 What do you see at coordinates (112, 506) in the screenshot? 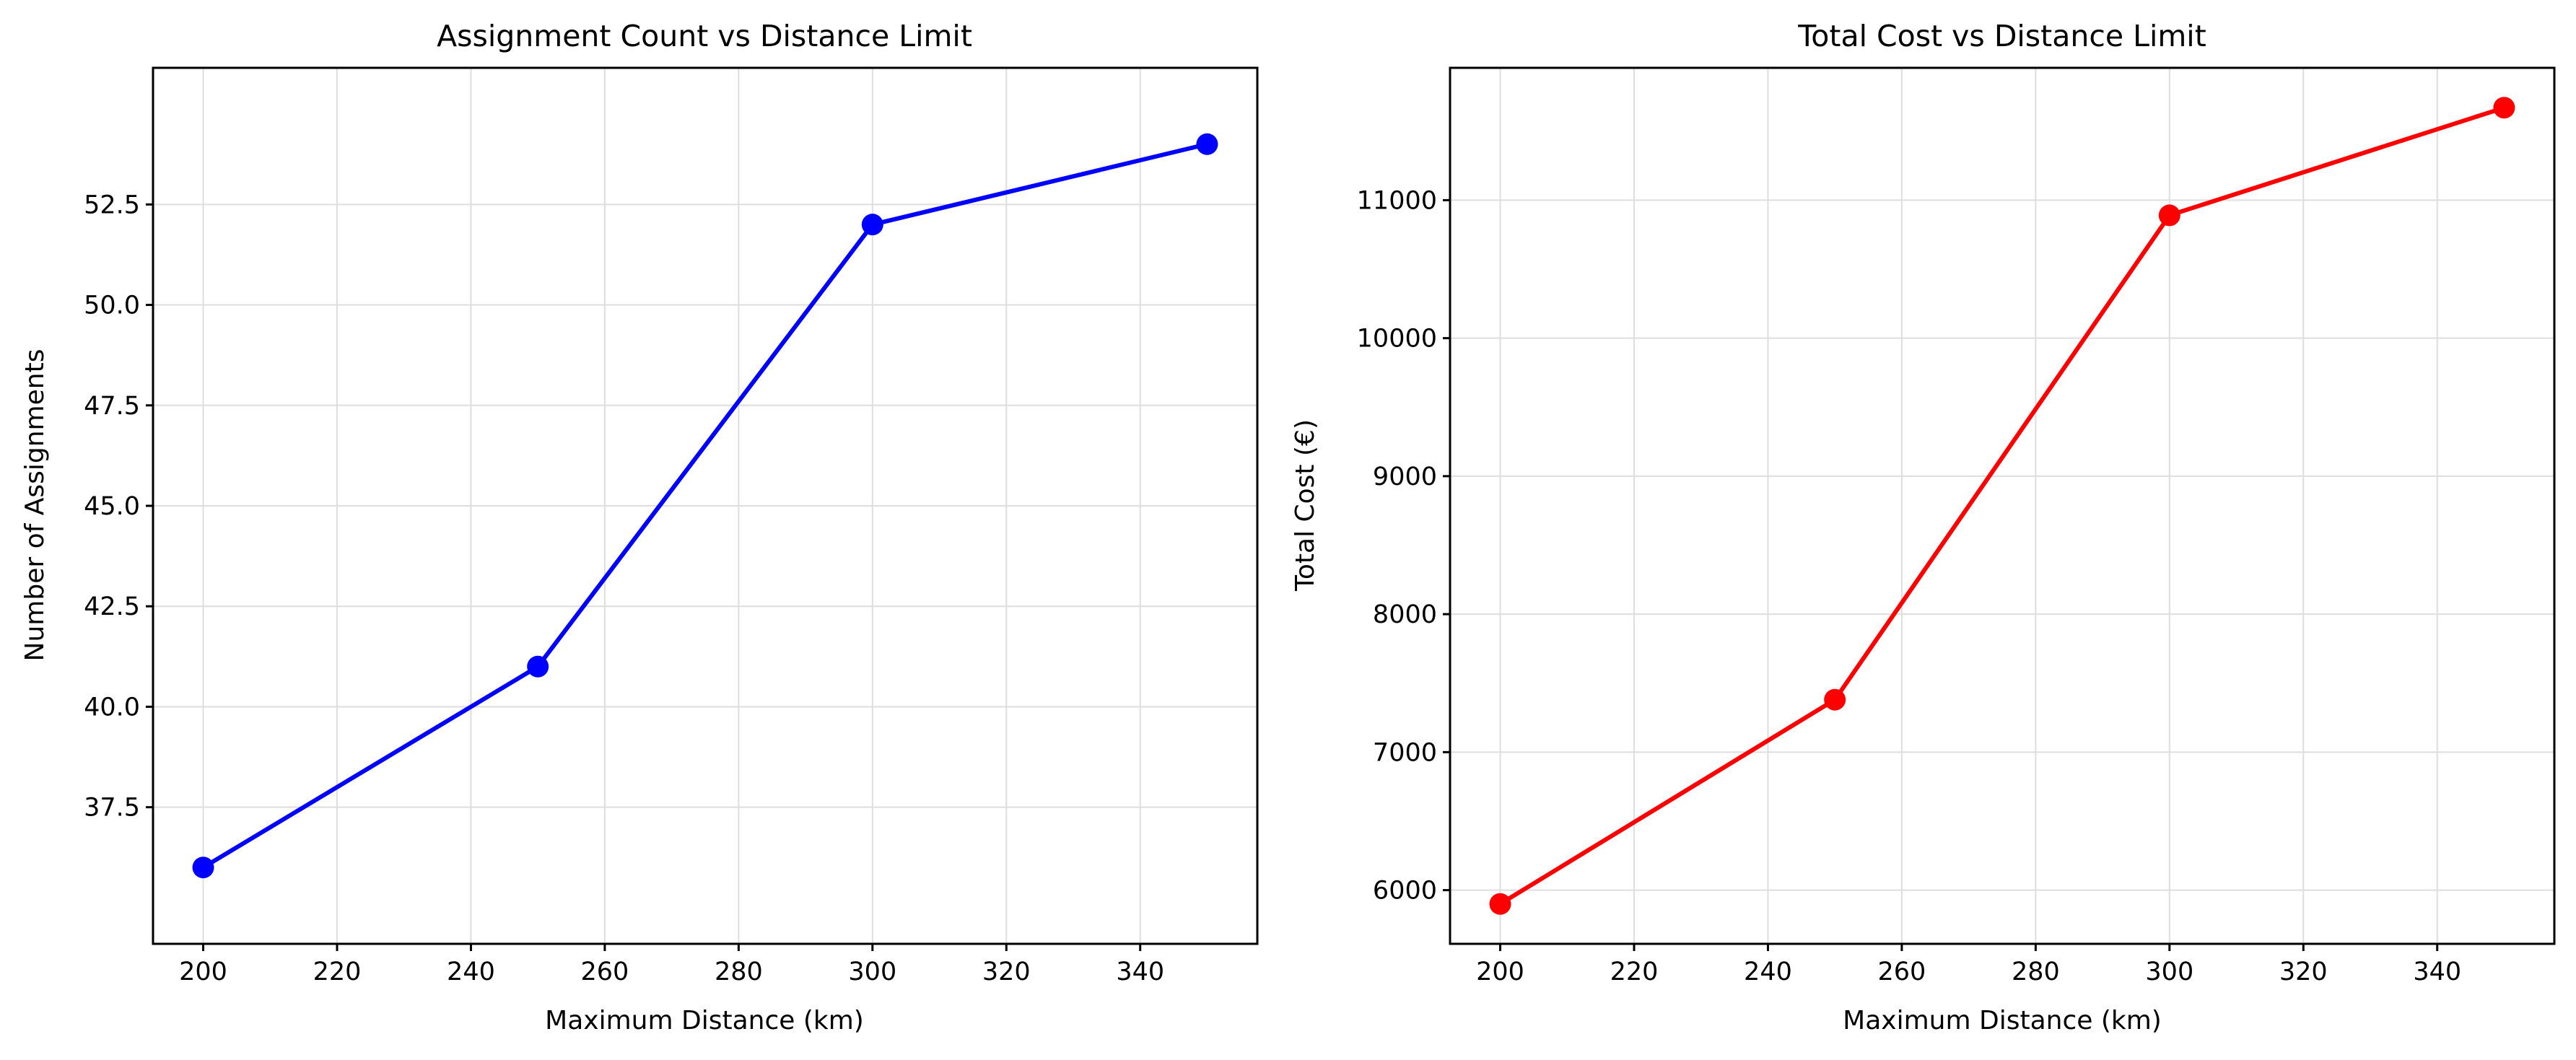
I see `y-tick-label: 45.0` at bounding box center [112, 506].